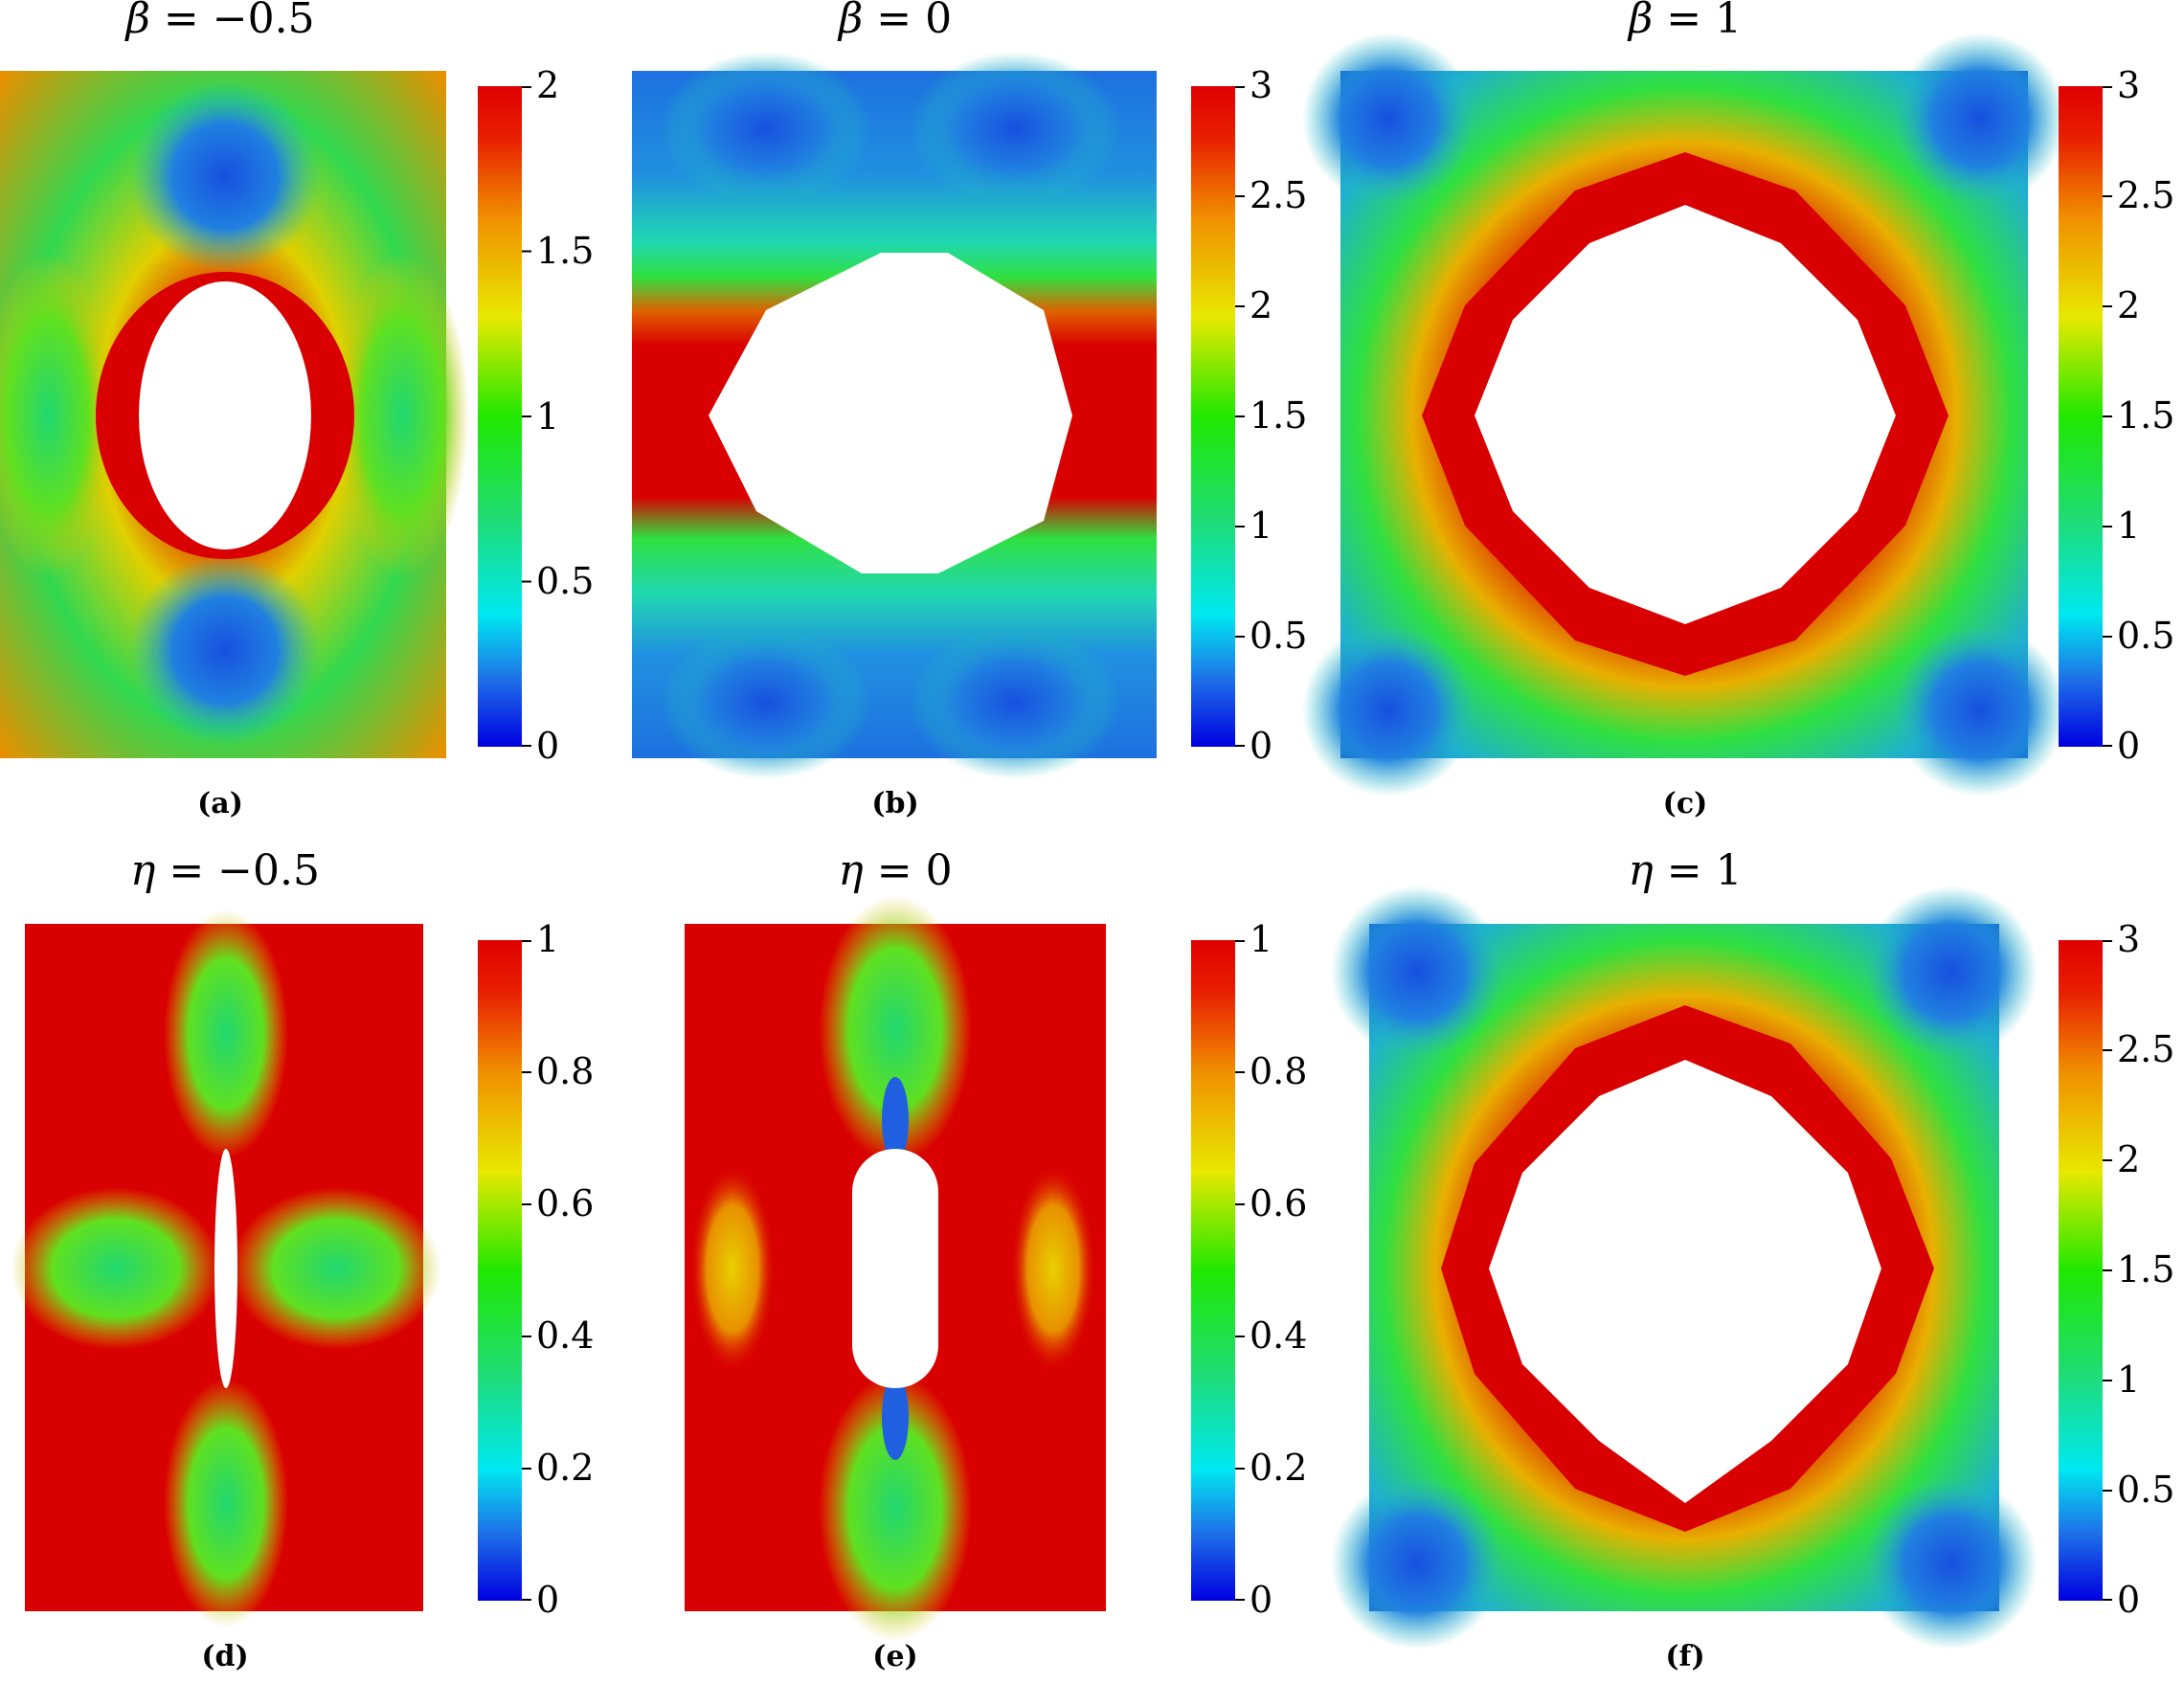  Describe the element at coordinates (1388, 711) in the screenshot. I see `panel-c-corner-bl` at that location.